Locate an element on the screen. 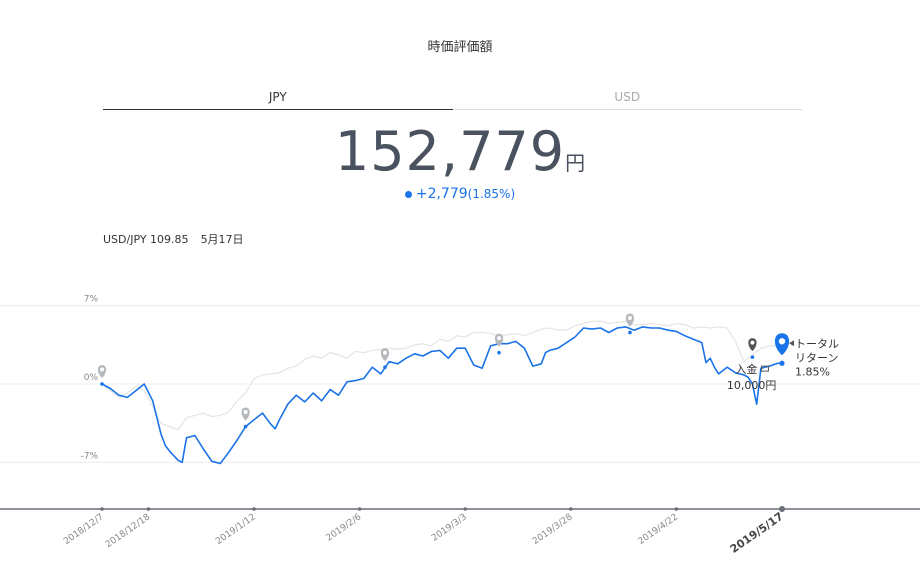 This screenshot has width=920, height=587. total-return-value: 1.85% is located at coordinates (812, 371).